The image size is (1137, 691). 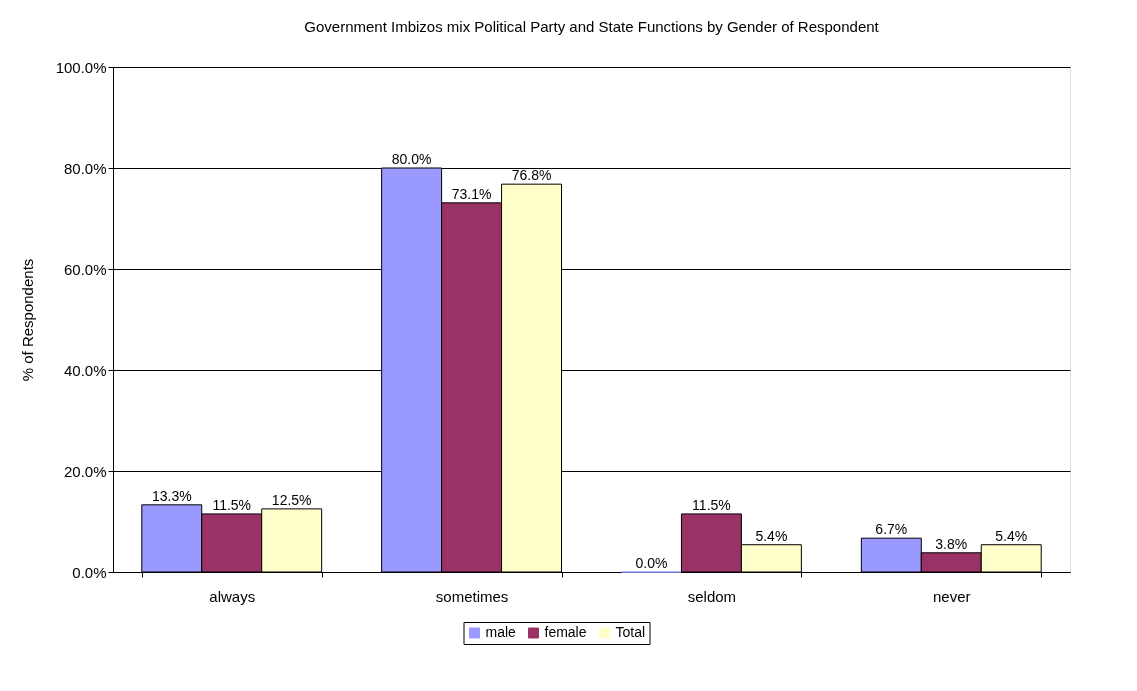 What do you see at coordinates (89, 572) in the screenshot?
I see `y-tick-label: 0.0%` at bounding box center [89, 572].